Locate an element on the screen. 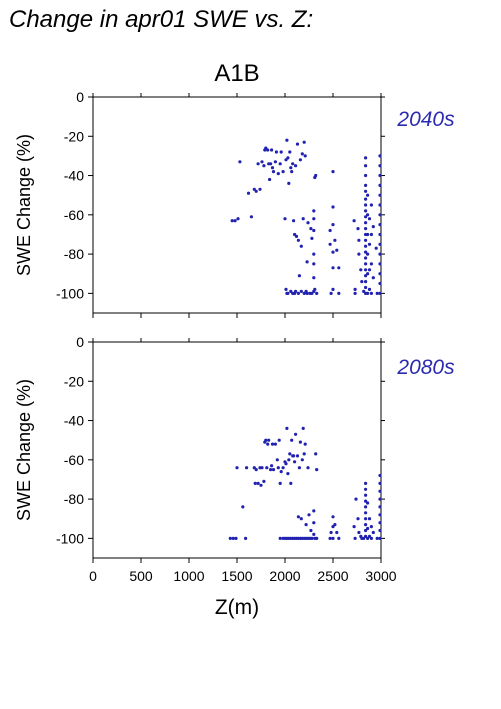  x-tick-label: 3000 is located at coordinates (380, 576).